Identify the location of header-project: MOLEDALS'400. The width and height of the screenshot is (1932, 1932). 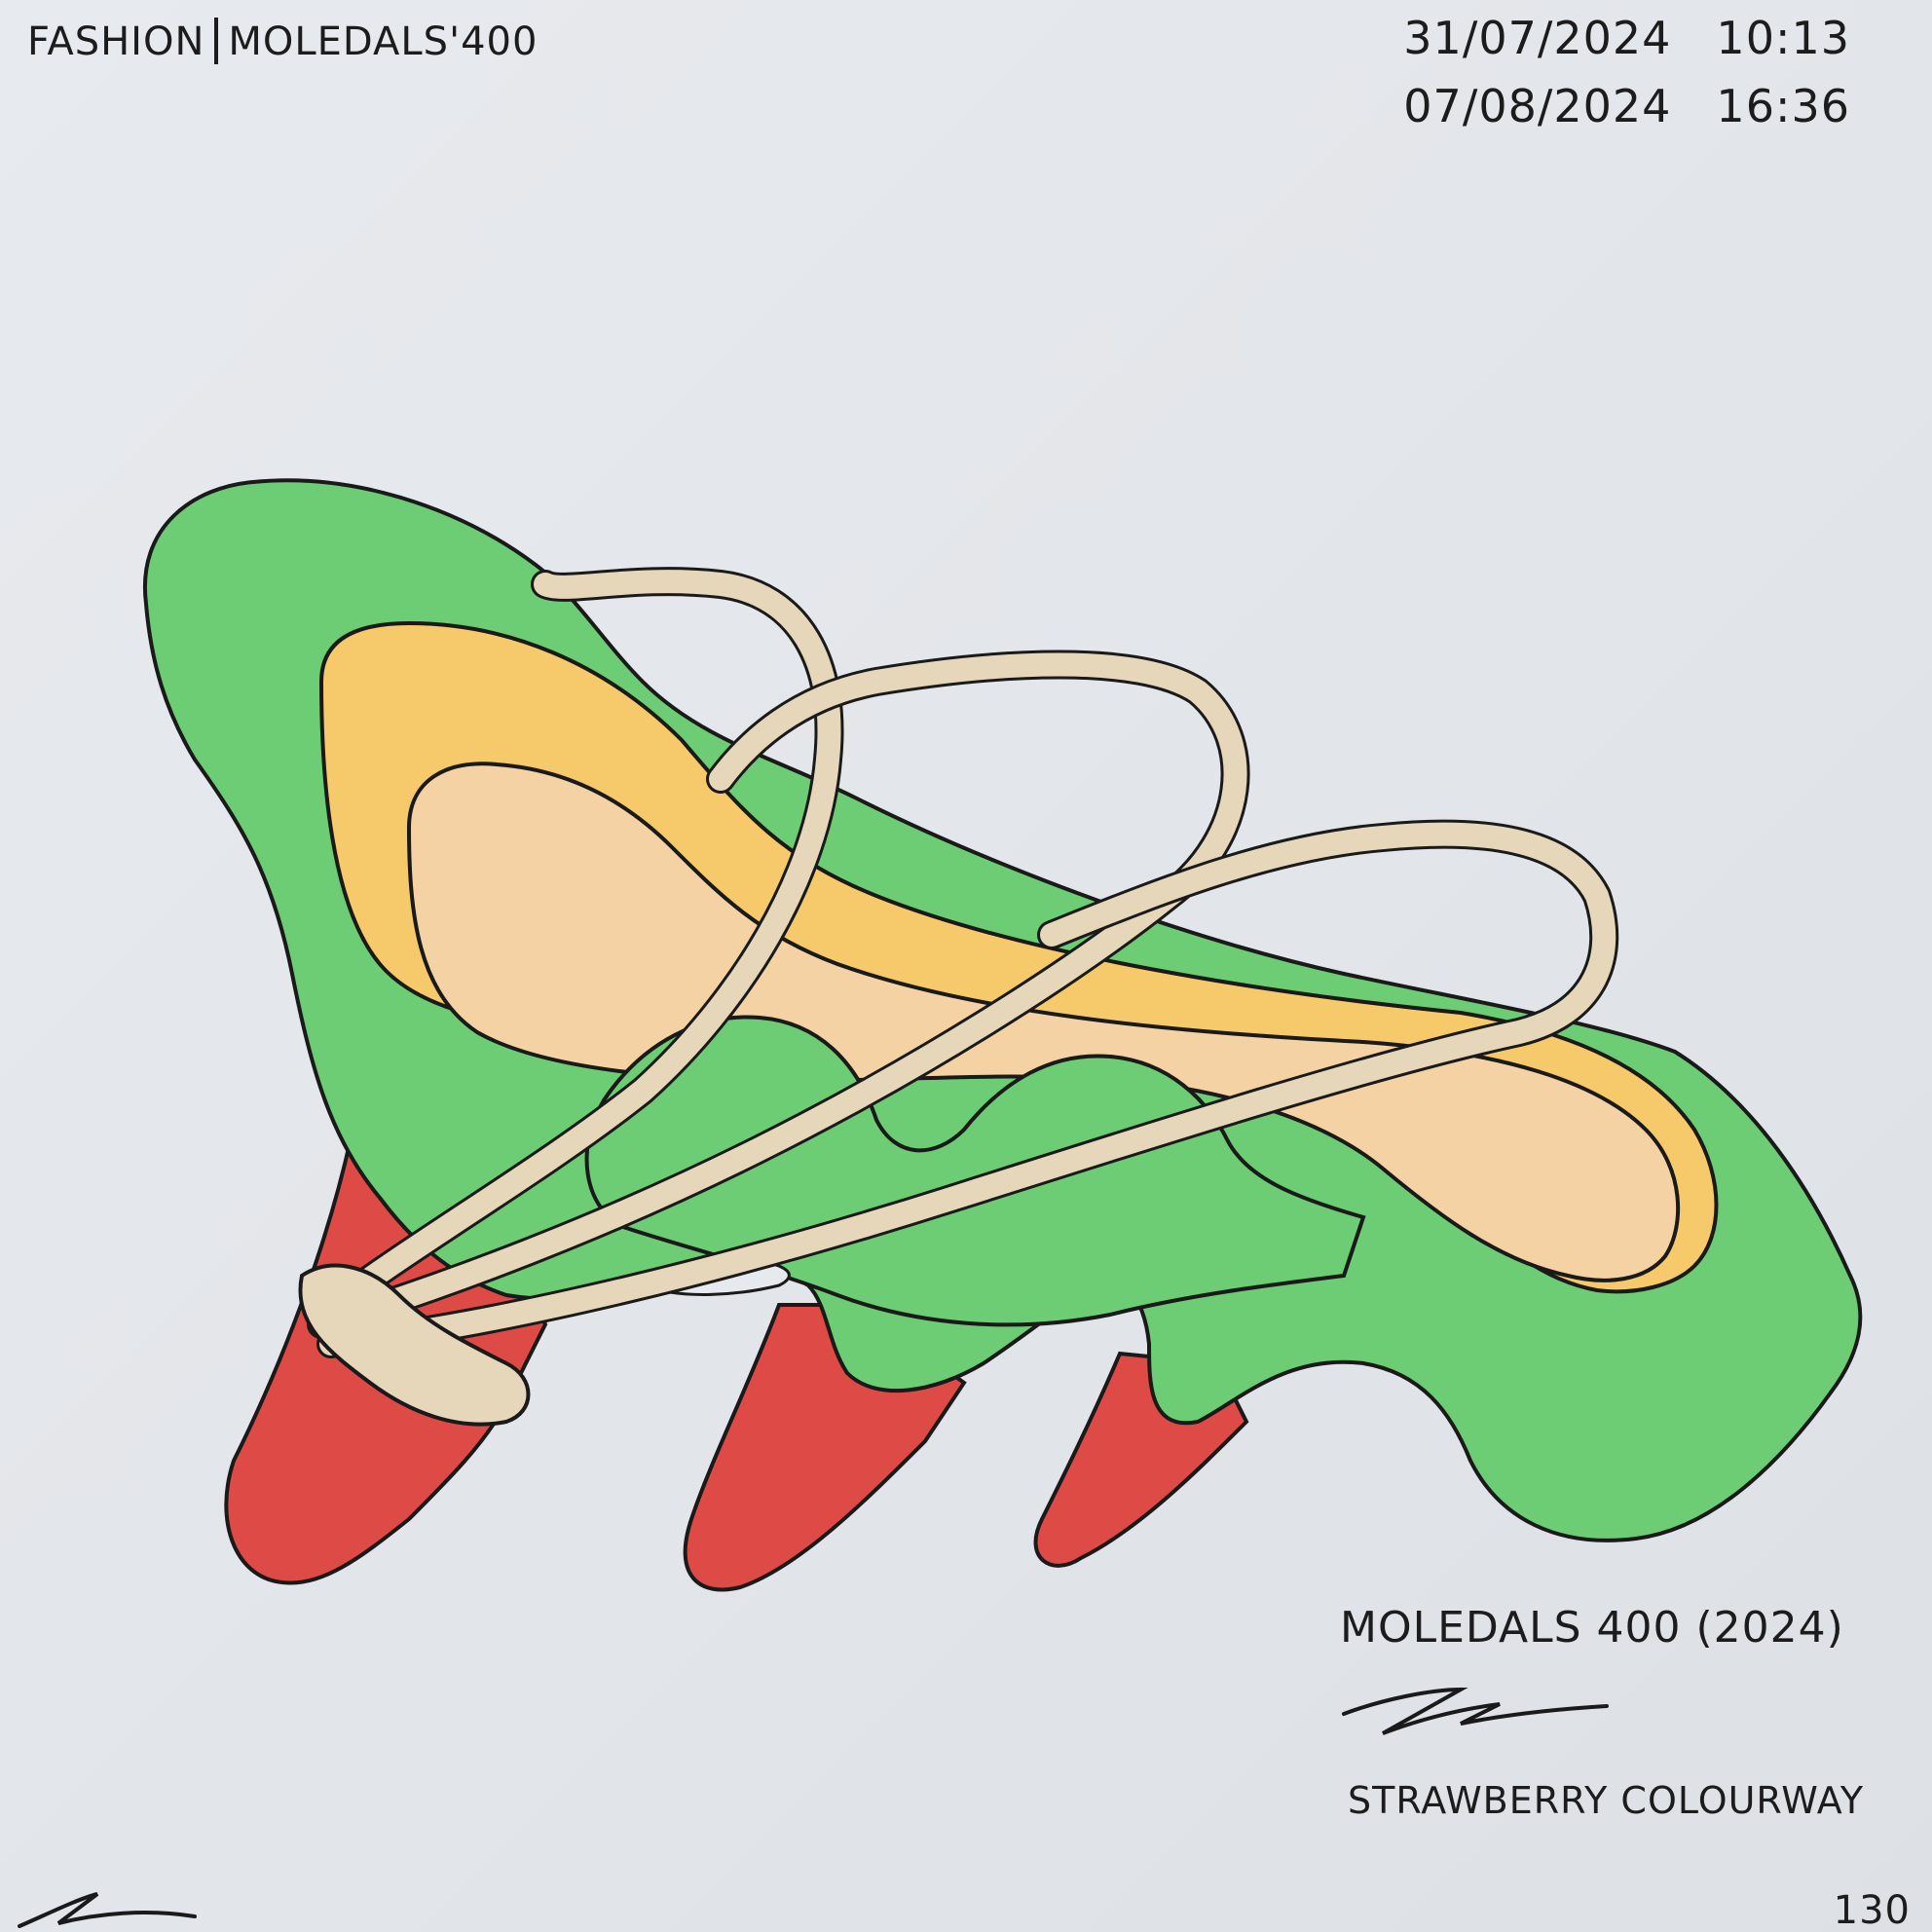
(383, 42).